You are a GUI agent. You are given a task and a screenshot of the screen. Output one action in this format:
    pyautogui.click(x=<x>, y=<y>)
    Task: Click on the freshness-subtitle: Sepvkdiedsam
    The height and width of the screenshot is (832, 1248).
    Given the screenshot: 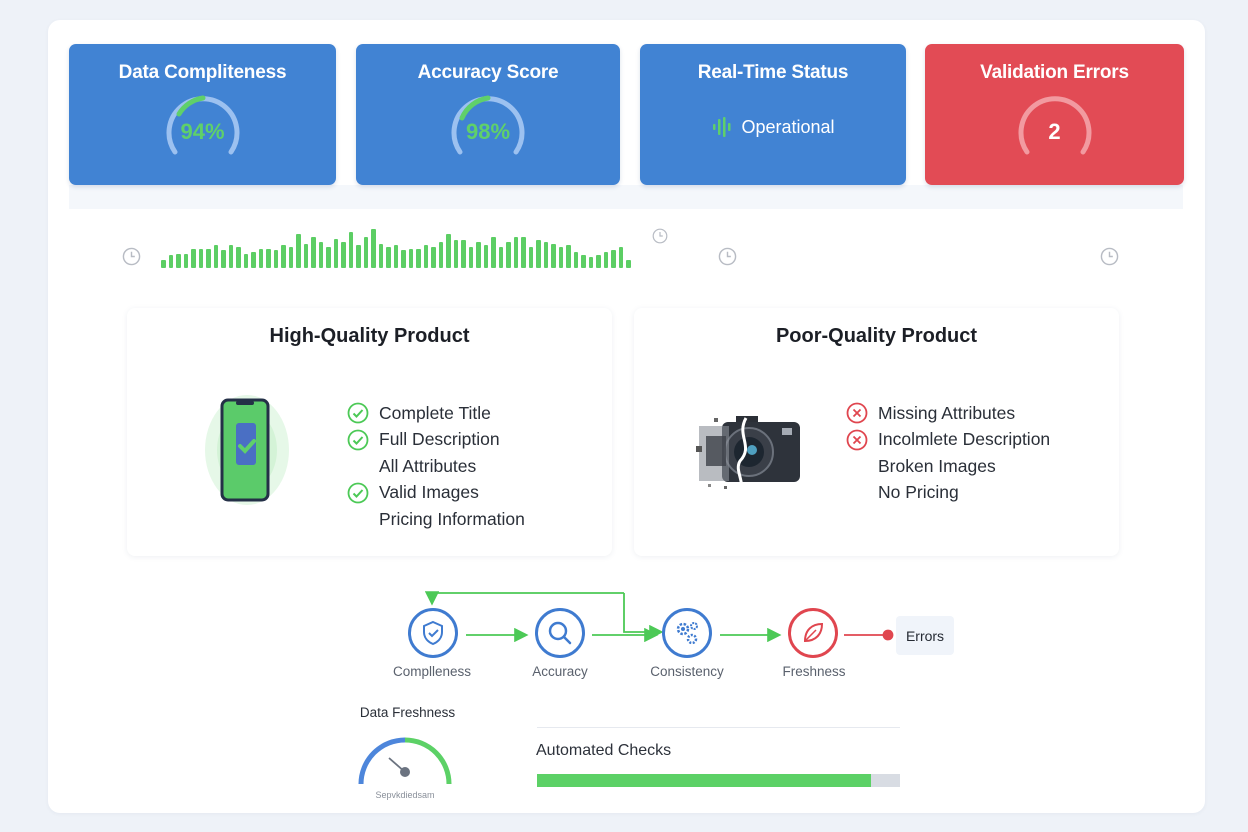 What is the action you would take?
    pyautogui.click(x=405, y=795)
    